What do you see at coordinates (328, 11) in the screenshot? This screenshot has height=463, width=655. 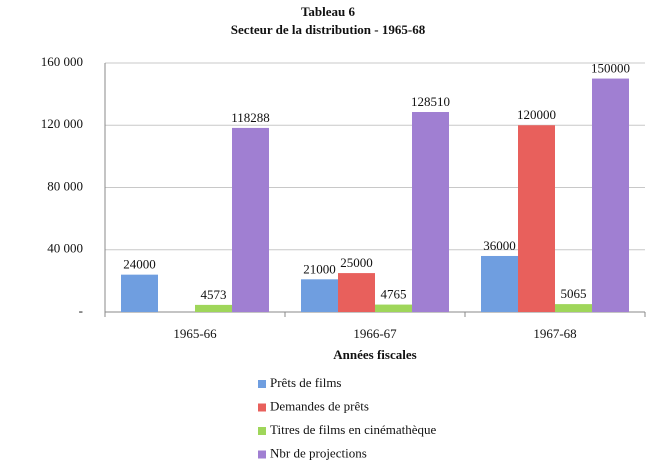 I see `chart-title: Tableau 6` at bounding box center [328, 11].